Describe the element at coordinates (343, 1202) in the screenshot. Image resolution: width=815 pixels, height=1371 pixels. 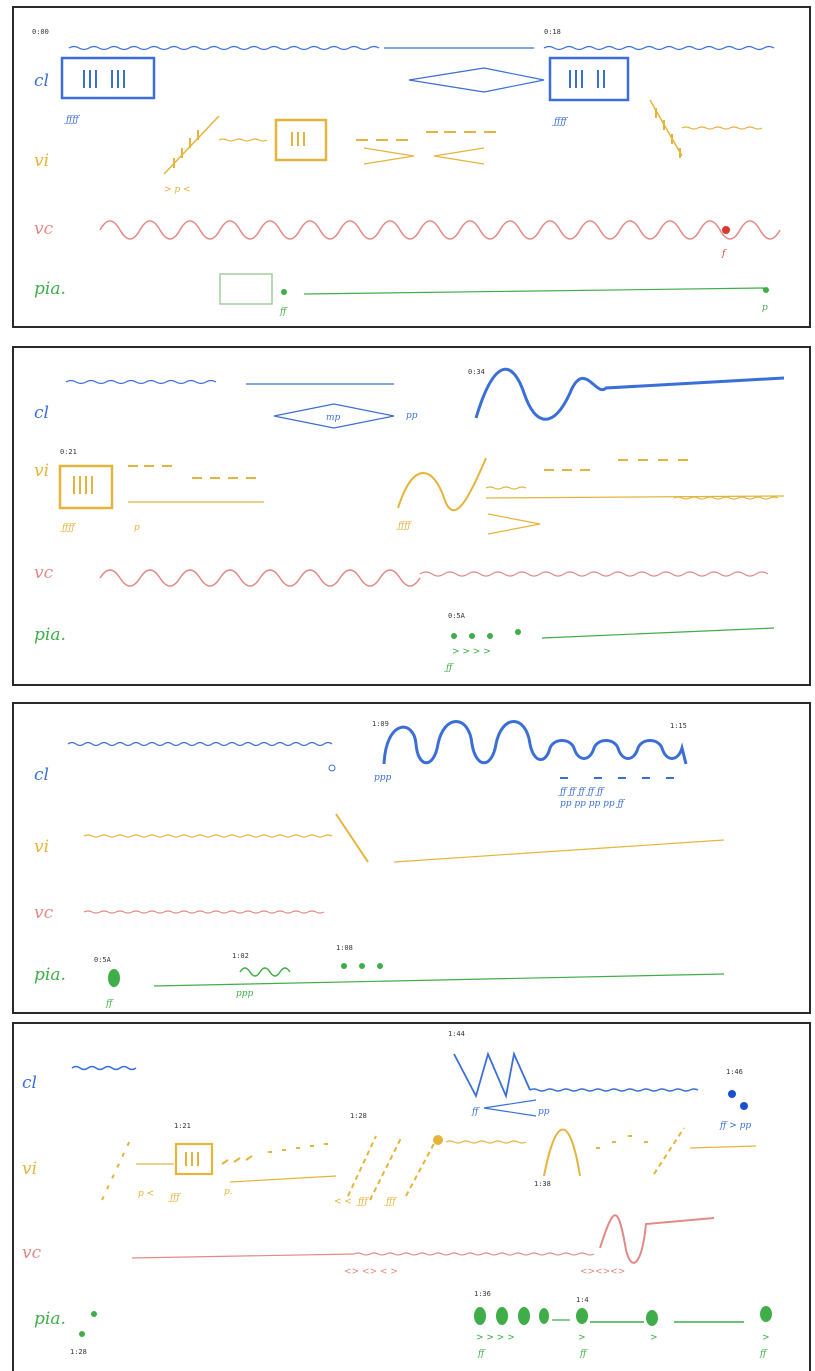
I see `vi-dynamic: < <` at that location.